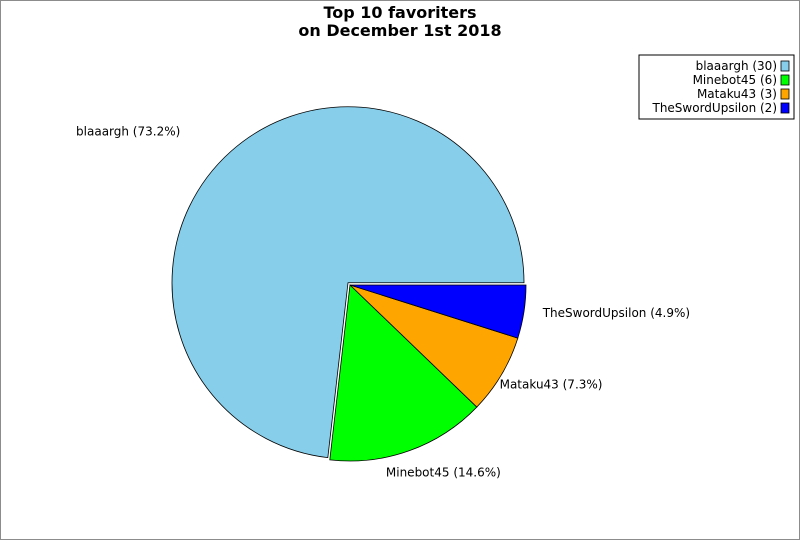 This screenshot has height=540, width=800. What do you see at coordinates (735, 80) in the screenshot?
I see `legend-label-minebot45: Minebot45 (6)` at bounding box center [735, 80].